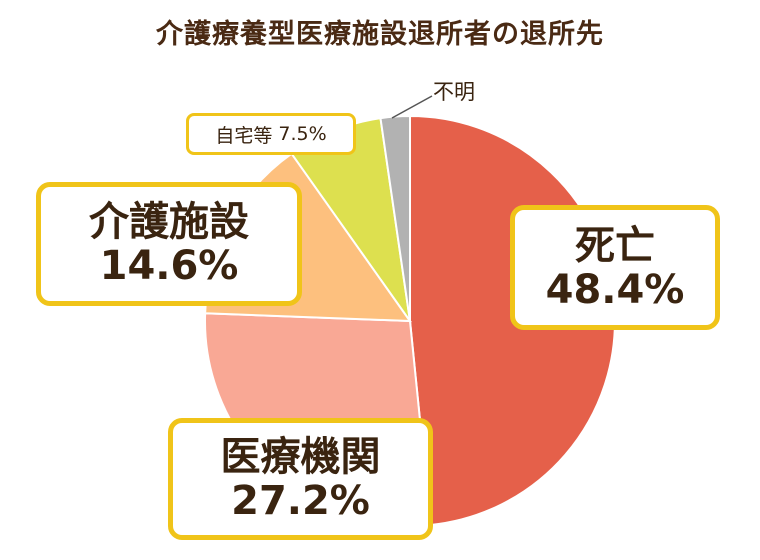 The height and width of the screenshot is (560, 760). What do you see at coordinates (615, 245) in the screenshot?
I see `slice-label-death: 死亡` at bounding box center [615, 245].